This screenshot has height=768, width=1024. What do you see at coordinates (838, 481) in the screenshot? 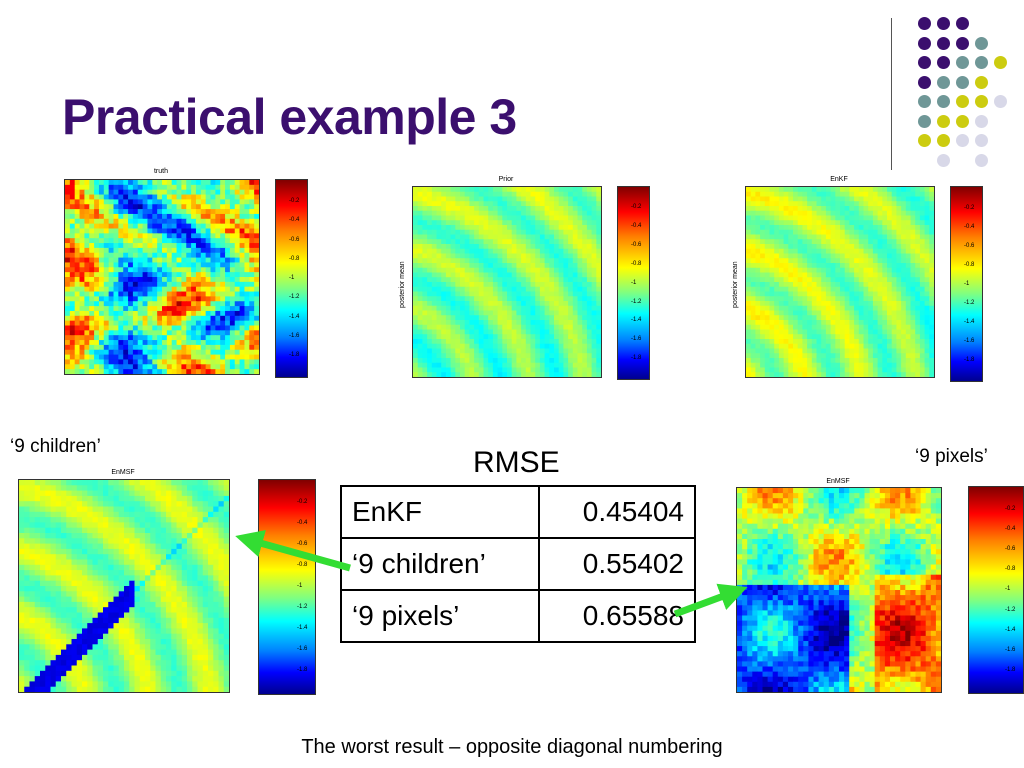
I see `pixels-map-title: EnMSF` at bounding box center [838, 481].